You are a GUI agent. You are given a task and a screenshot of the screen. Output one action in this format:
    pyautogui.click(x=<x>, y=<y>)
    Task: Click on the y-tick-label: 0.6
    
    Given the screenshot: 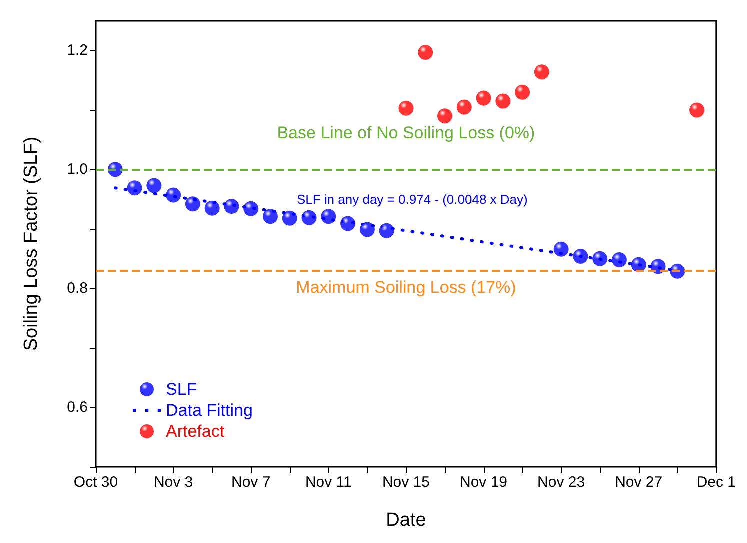 What is the action you would take?
    pyautogui.click(x=77, y=407)
    